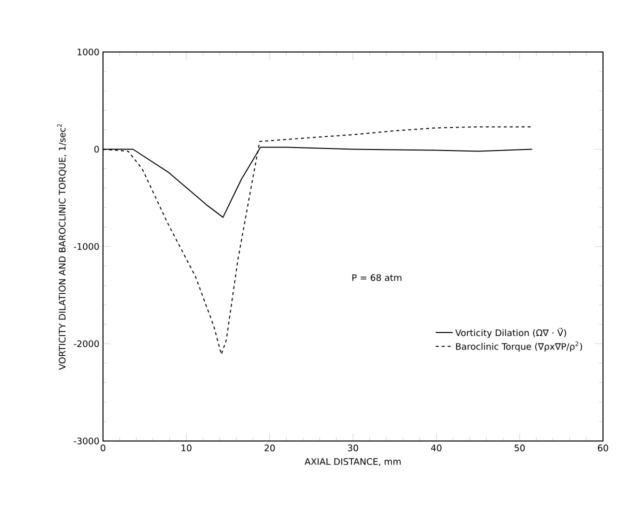  What do you see at coordinates (353, 448) in the screenshot?
I see `x-tick-label: 30` at bounding box center [353, 448].